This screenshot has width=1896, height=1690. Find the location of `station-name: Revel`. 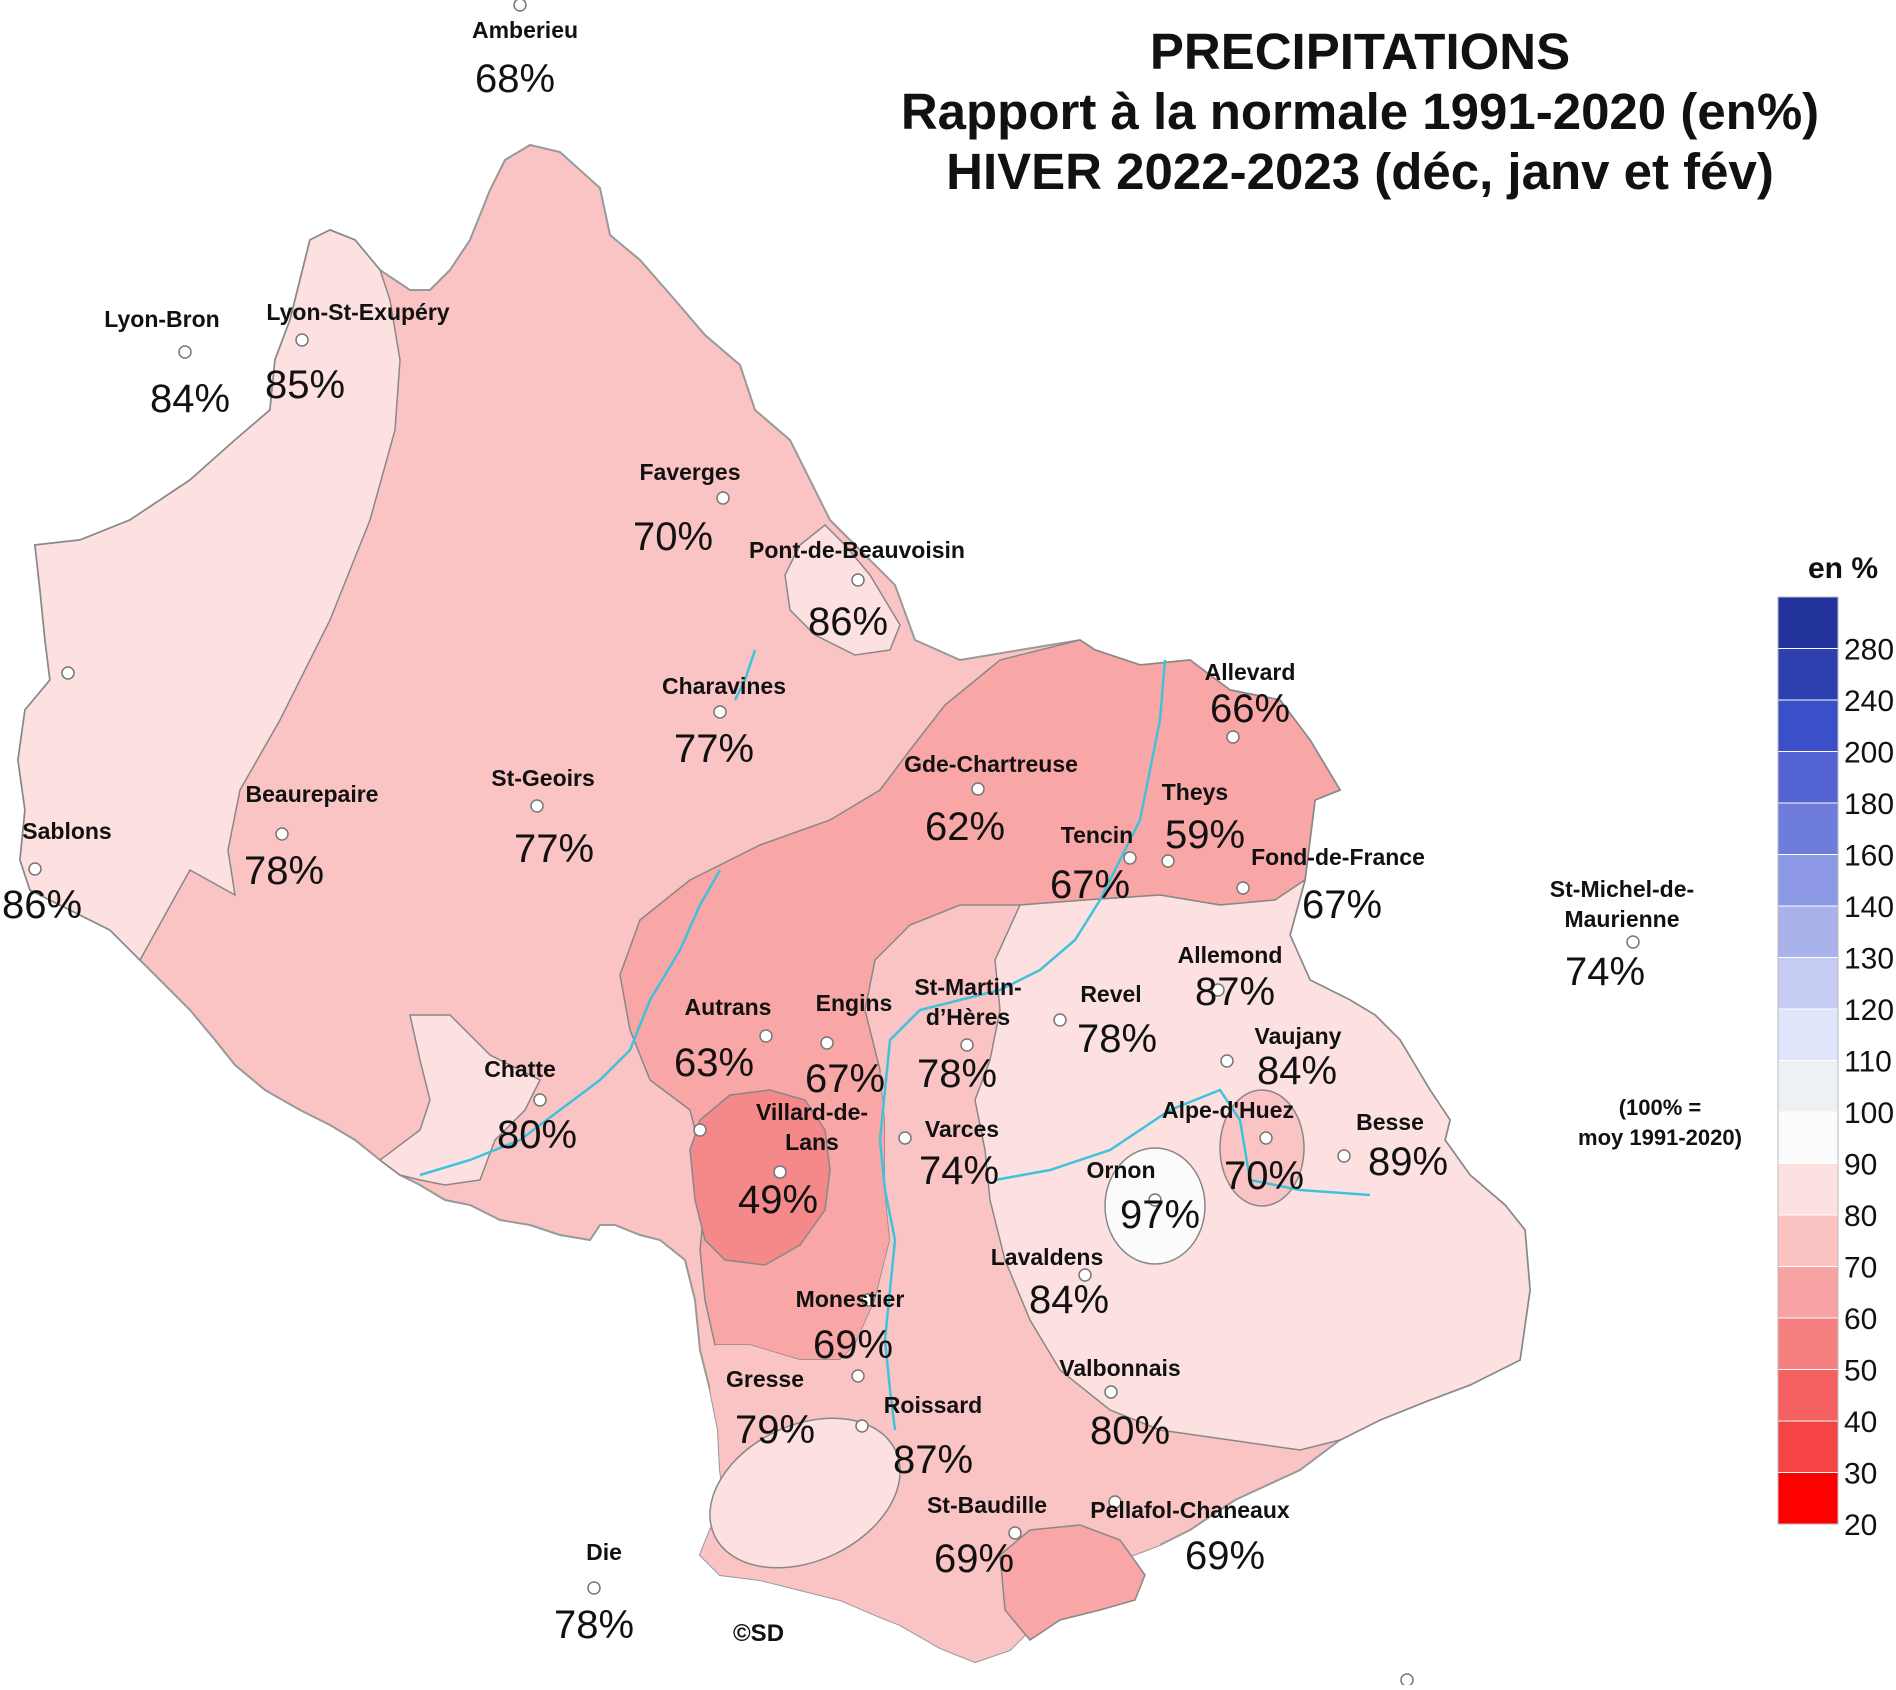

station-name: Revel is located at coordinates (1110, 994).